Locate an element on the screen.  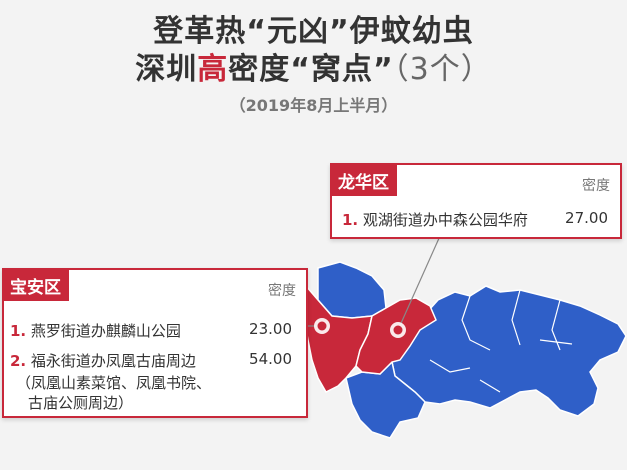
marker-longhua is located at coordinates (398, 330).